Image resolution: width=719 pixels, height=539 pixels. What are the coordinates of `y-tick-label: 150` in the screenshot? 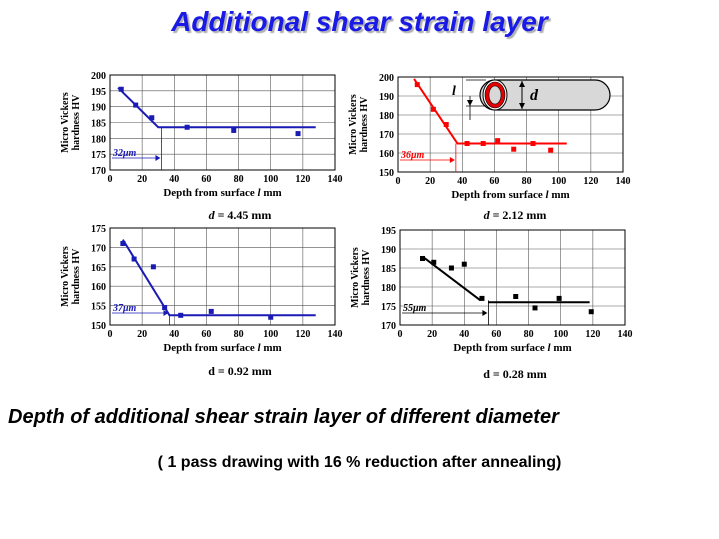 It's located at (98, 326).